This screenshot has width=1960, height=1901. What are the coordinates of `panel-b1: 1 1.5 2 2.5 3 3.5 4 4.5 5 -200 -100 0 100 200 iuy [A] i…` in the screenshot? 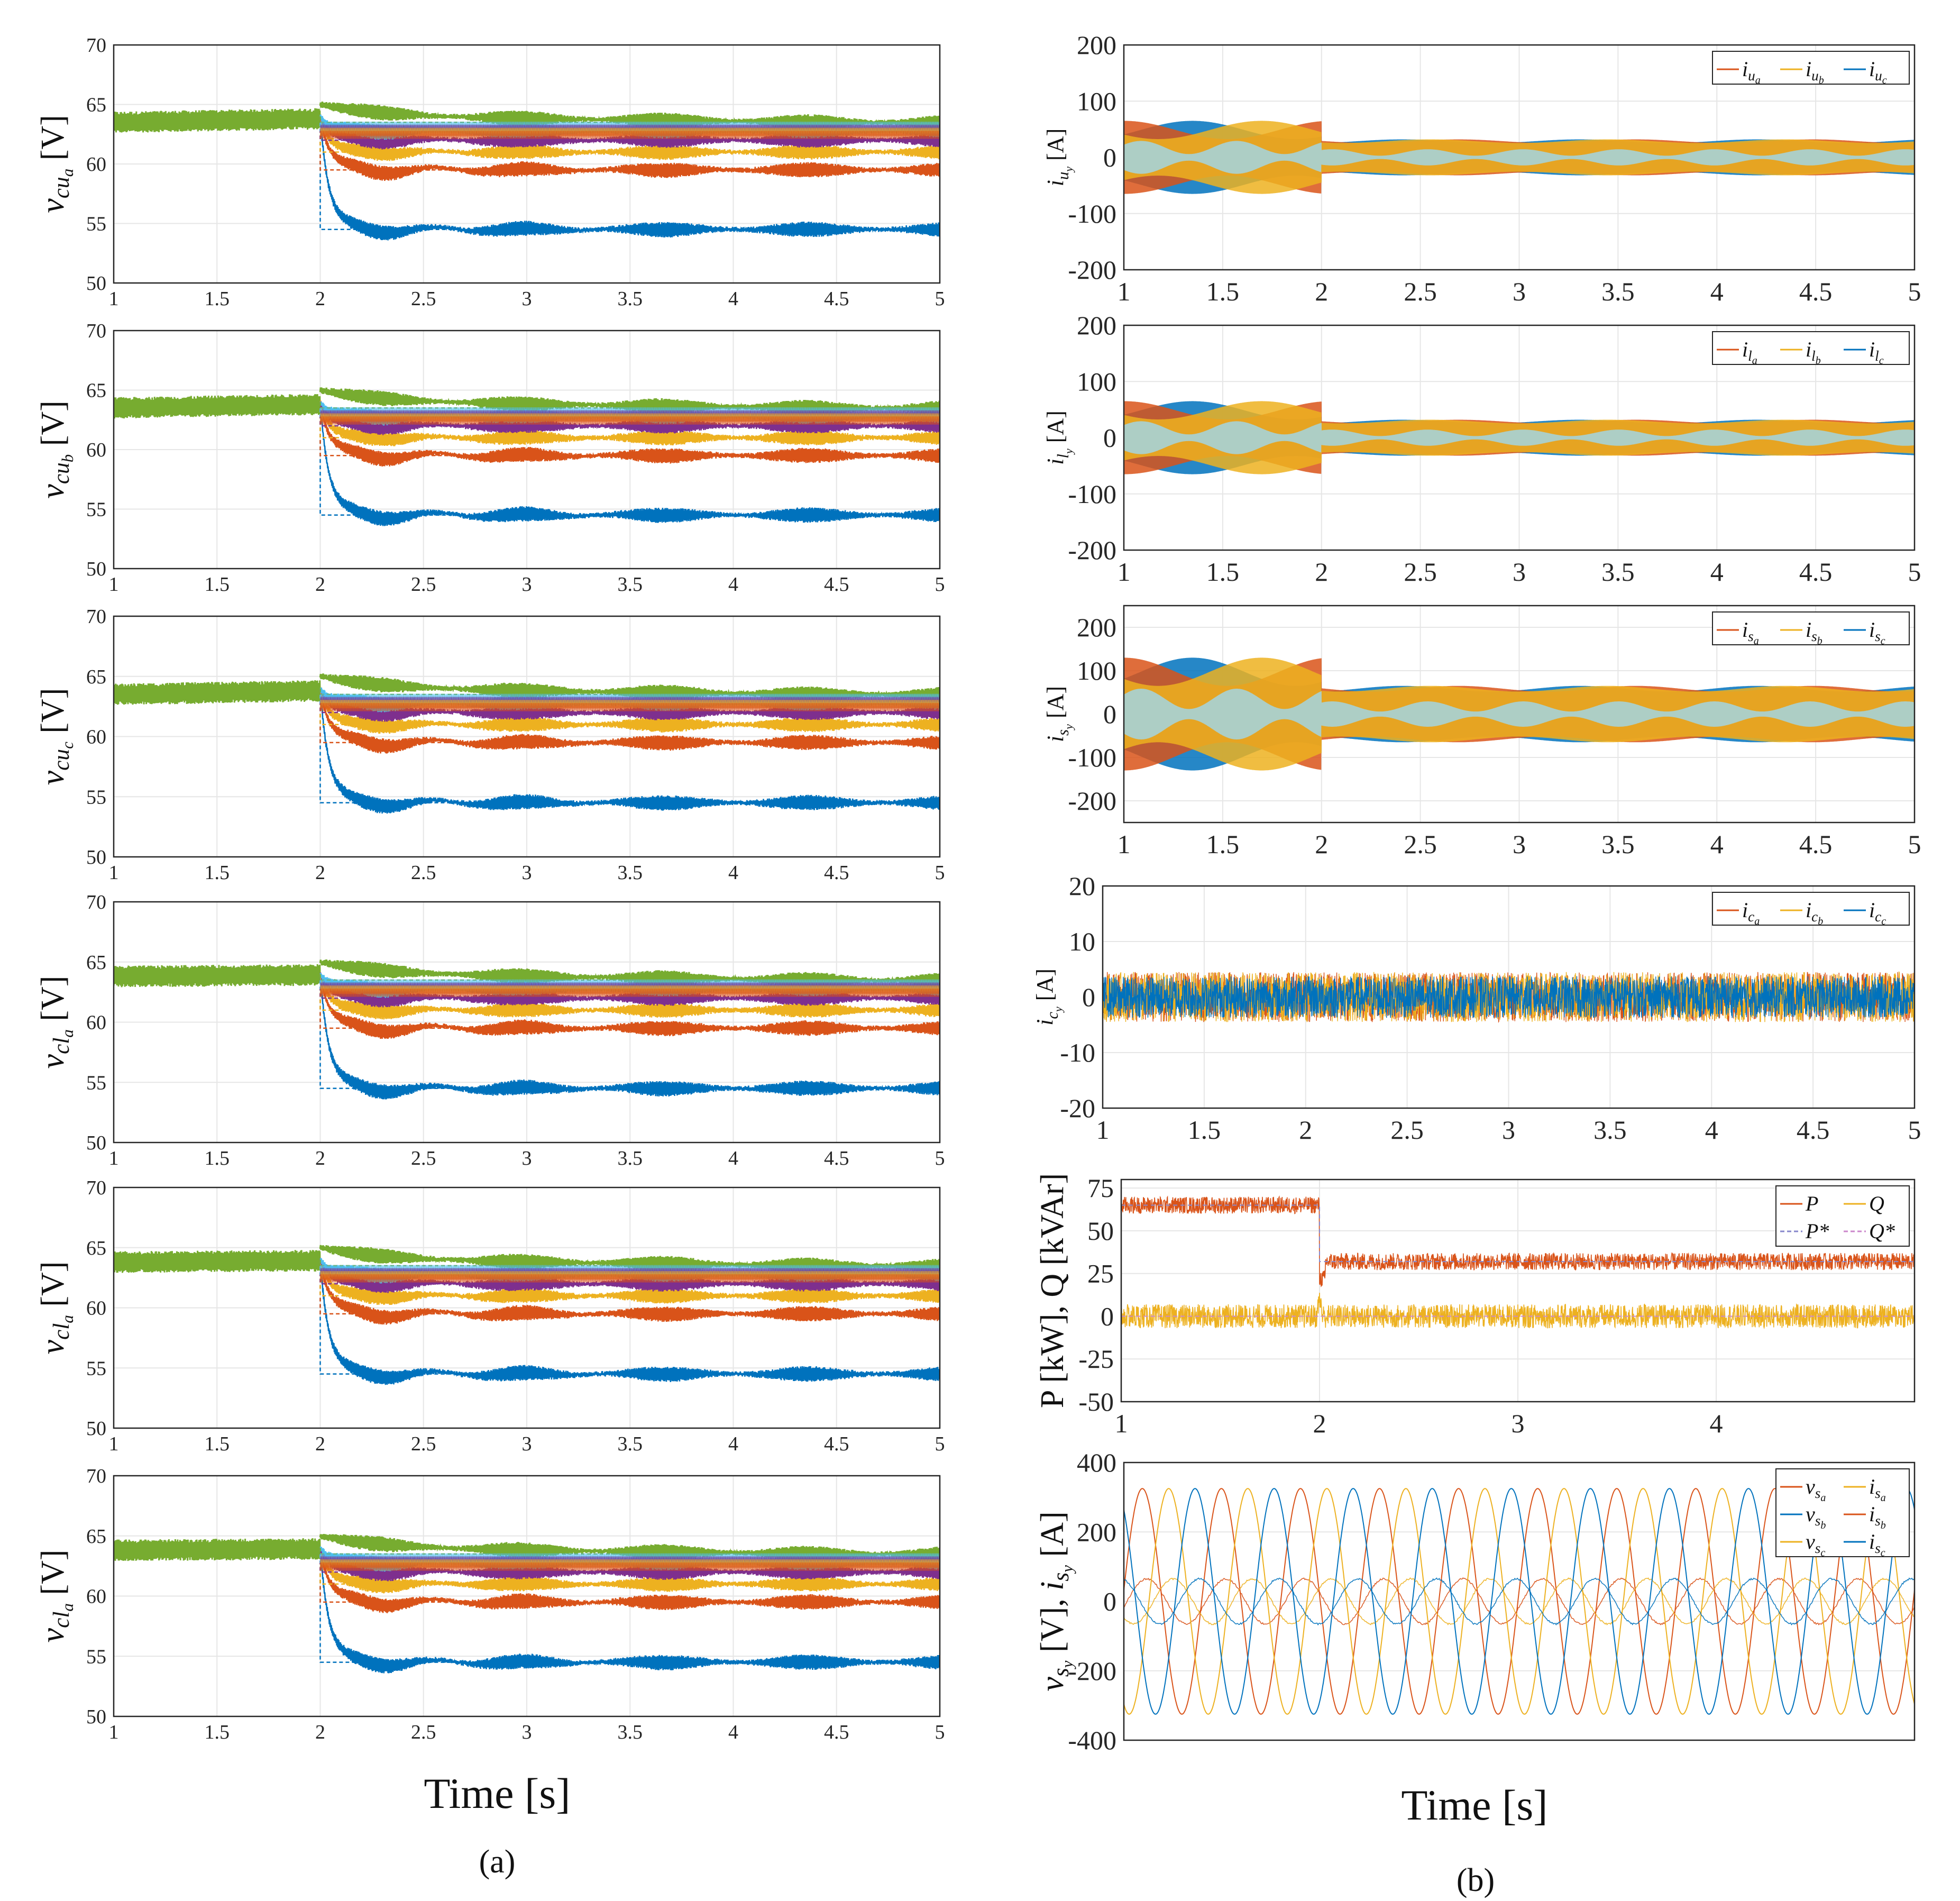 It's located at (1481, 168).